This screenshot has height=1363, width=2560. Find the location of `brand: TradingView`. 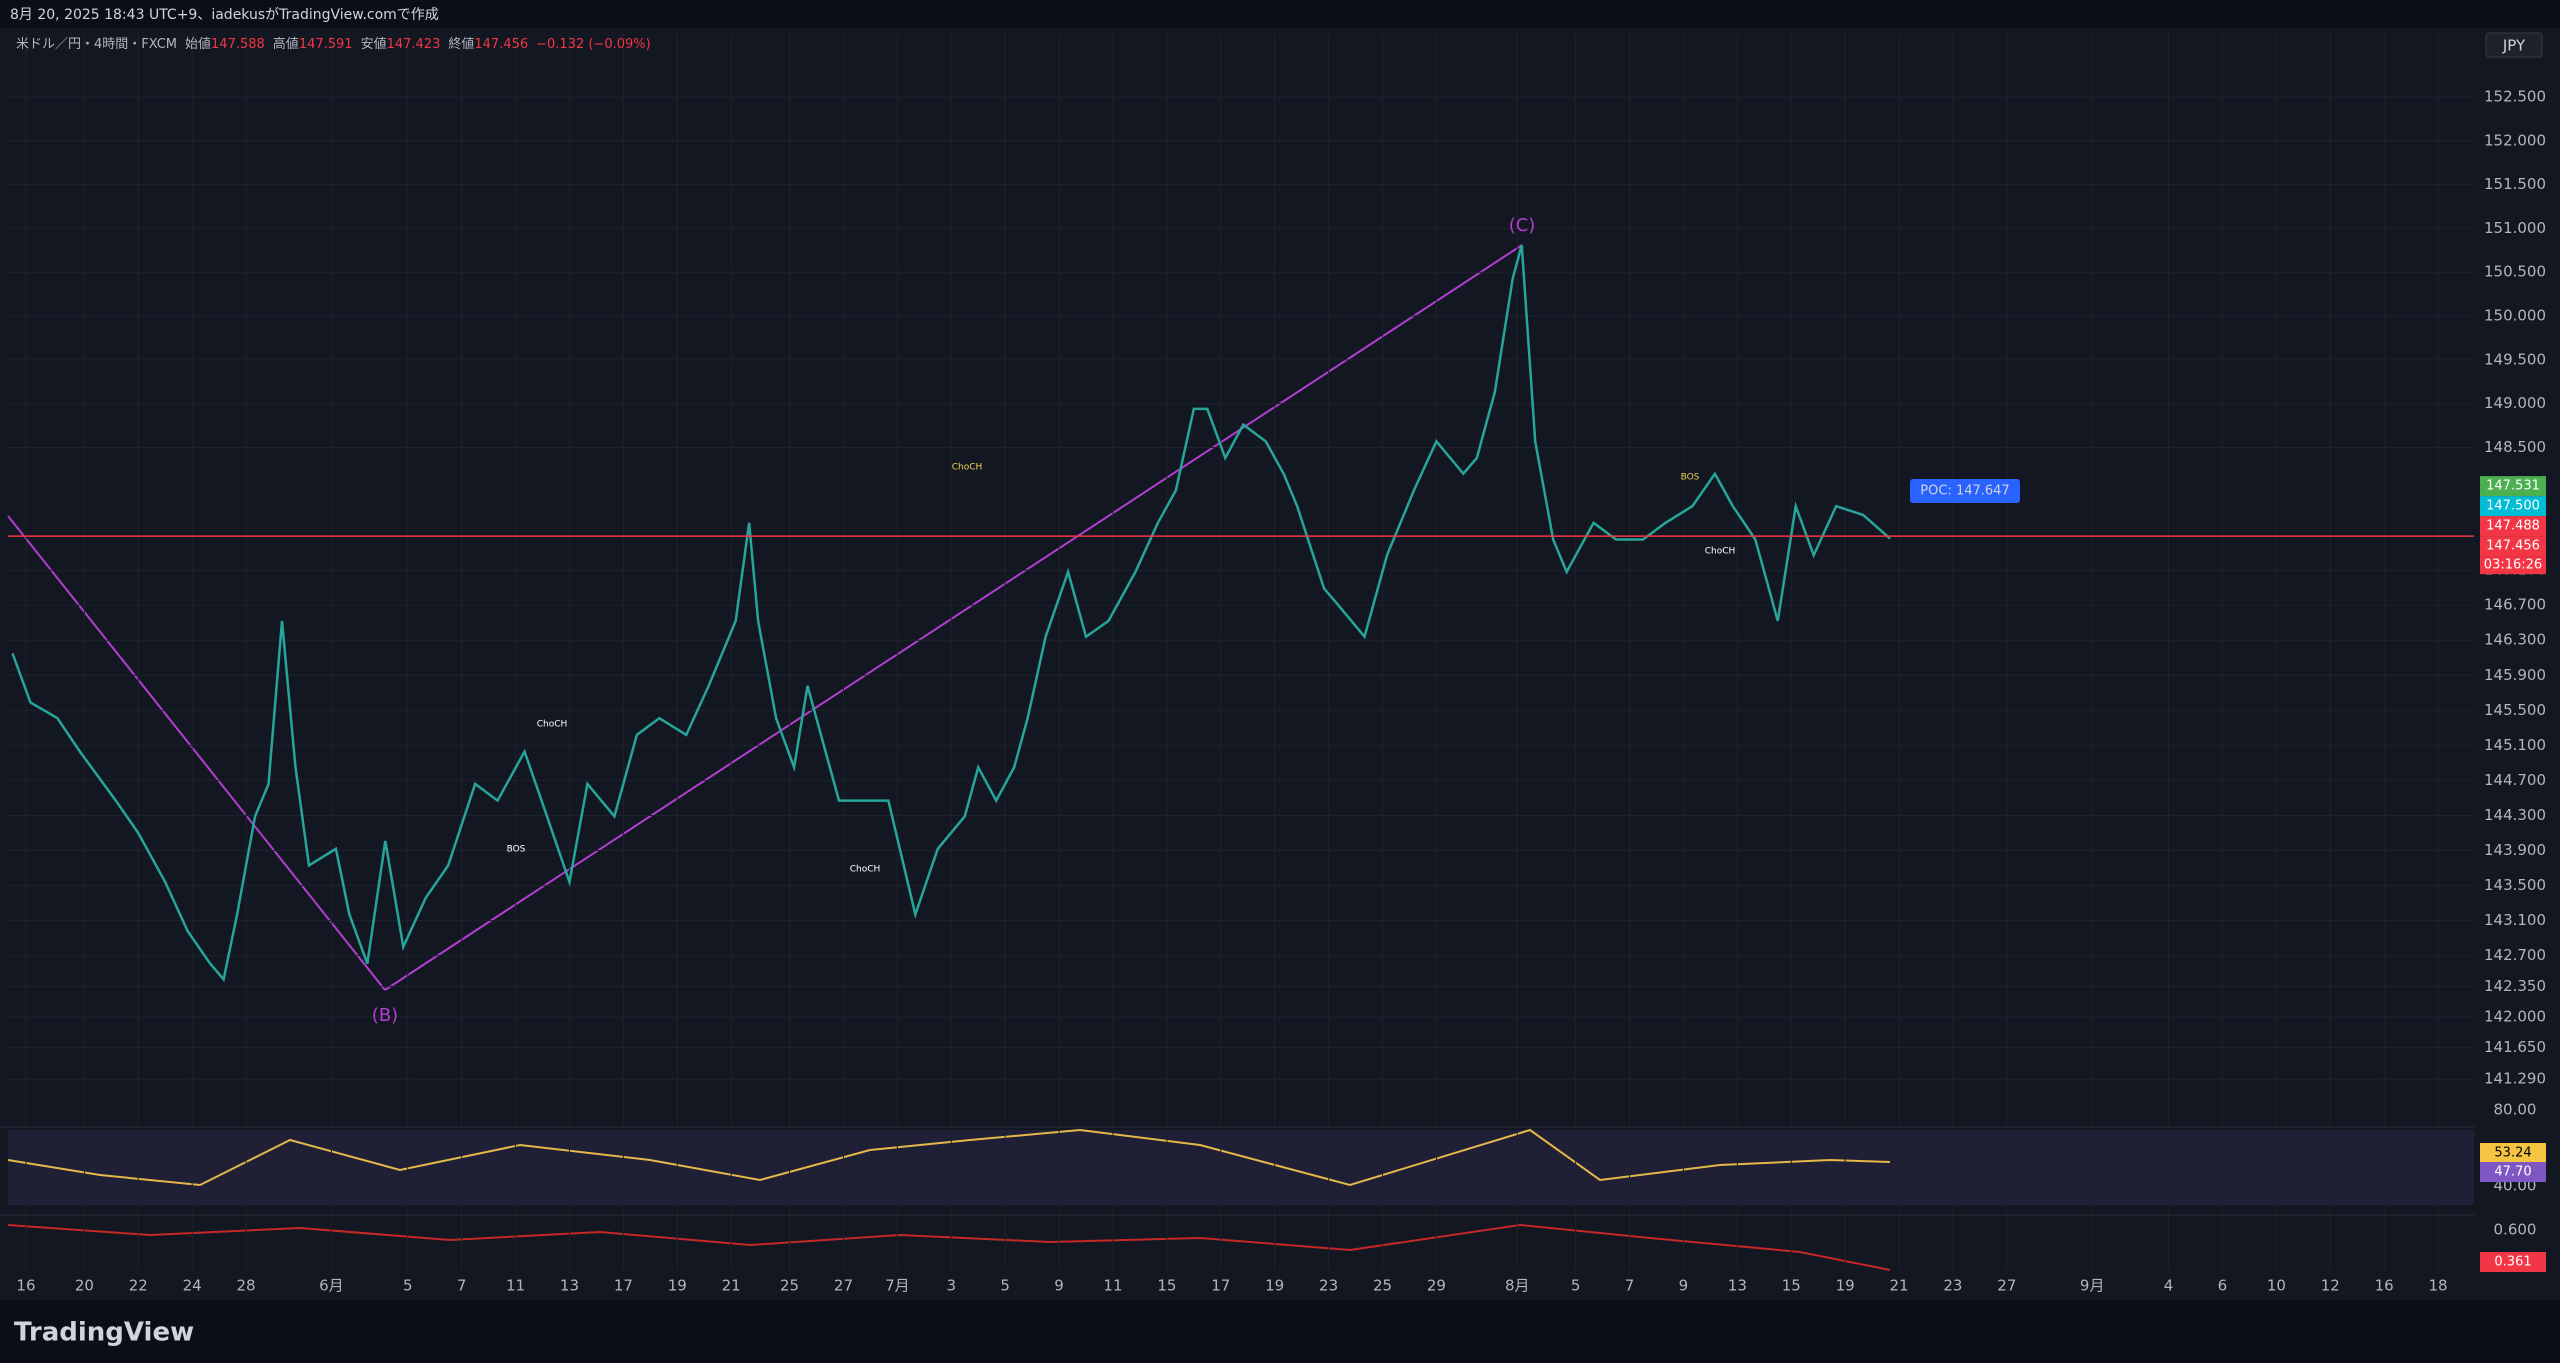

brand: TradingView is located at coordinates (104, 1333).